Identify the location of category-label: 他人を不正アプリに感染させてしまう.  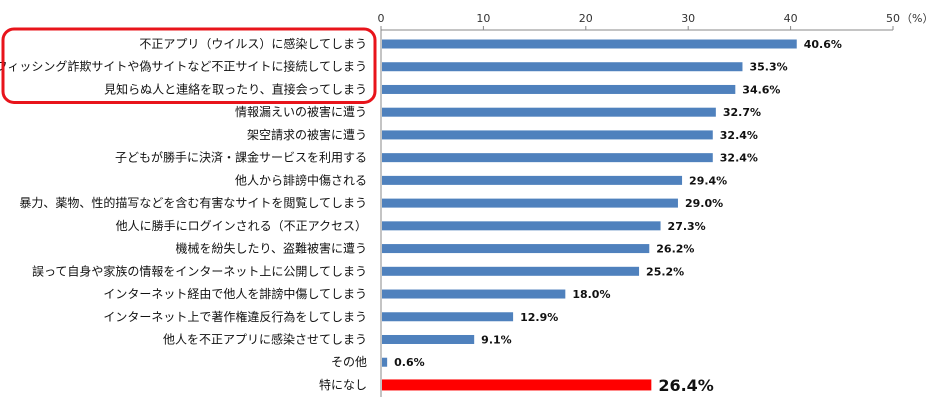
(265, 338).